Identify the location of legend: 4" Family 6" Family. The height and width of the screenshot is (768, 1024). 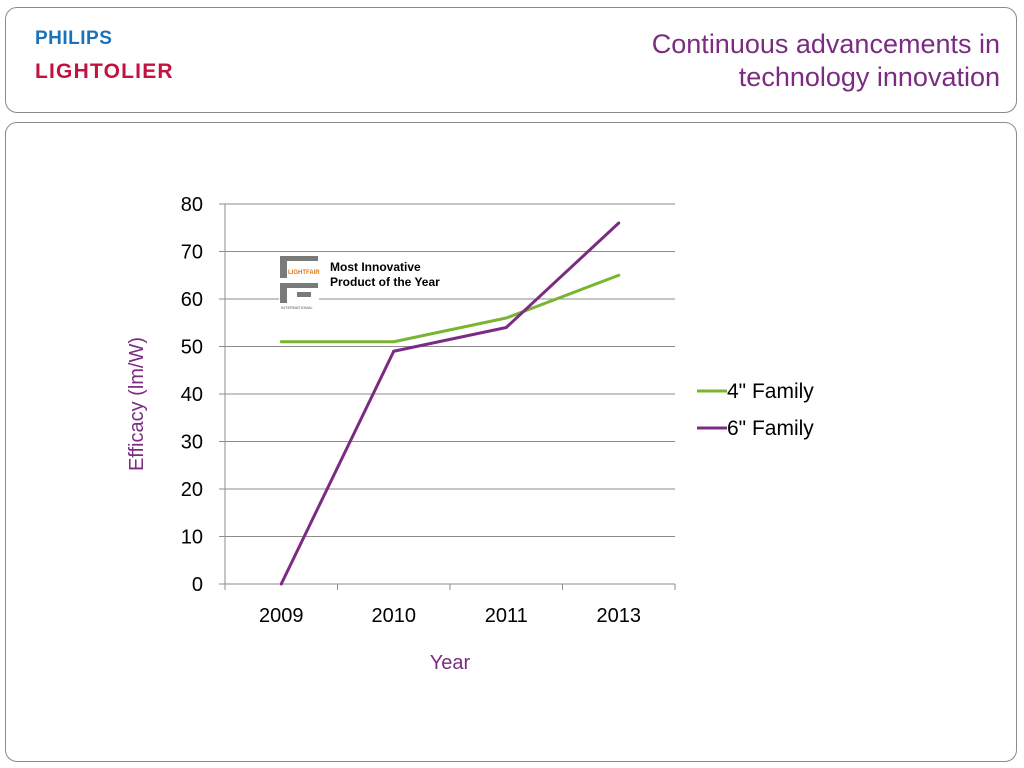
(755, 410).